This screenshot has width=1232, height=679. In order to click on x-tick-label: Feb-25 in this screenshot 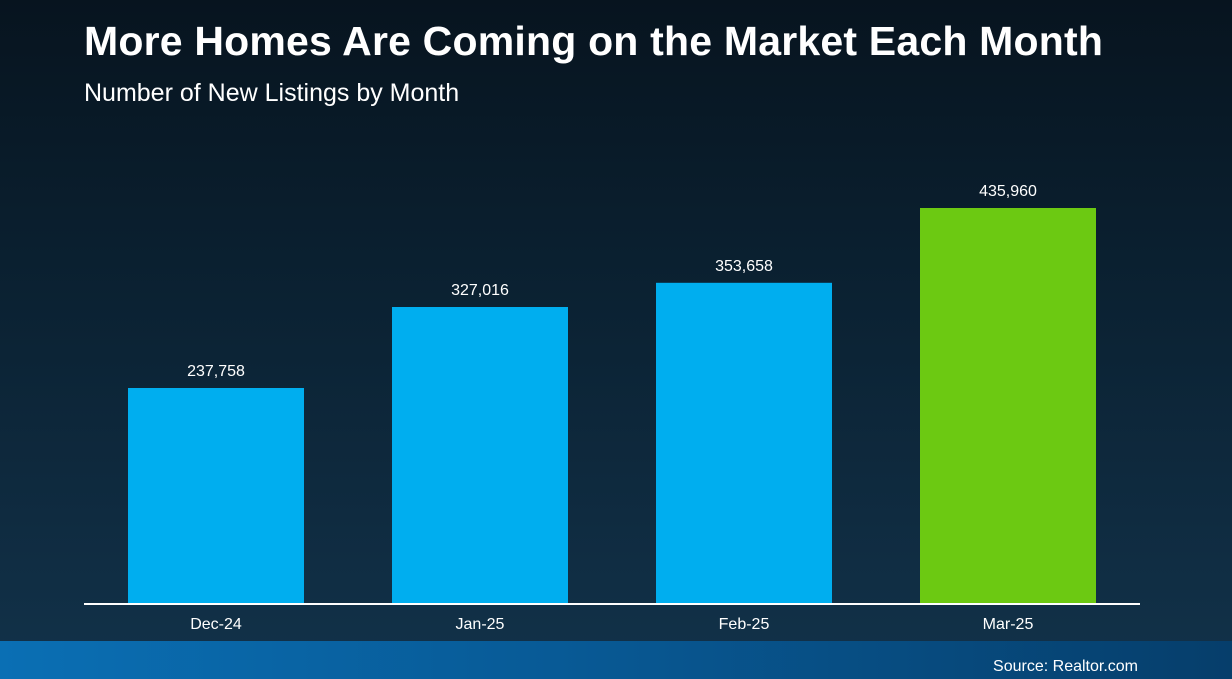, I will do `click(744, 624)`.